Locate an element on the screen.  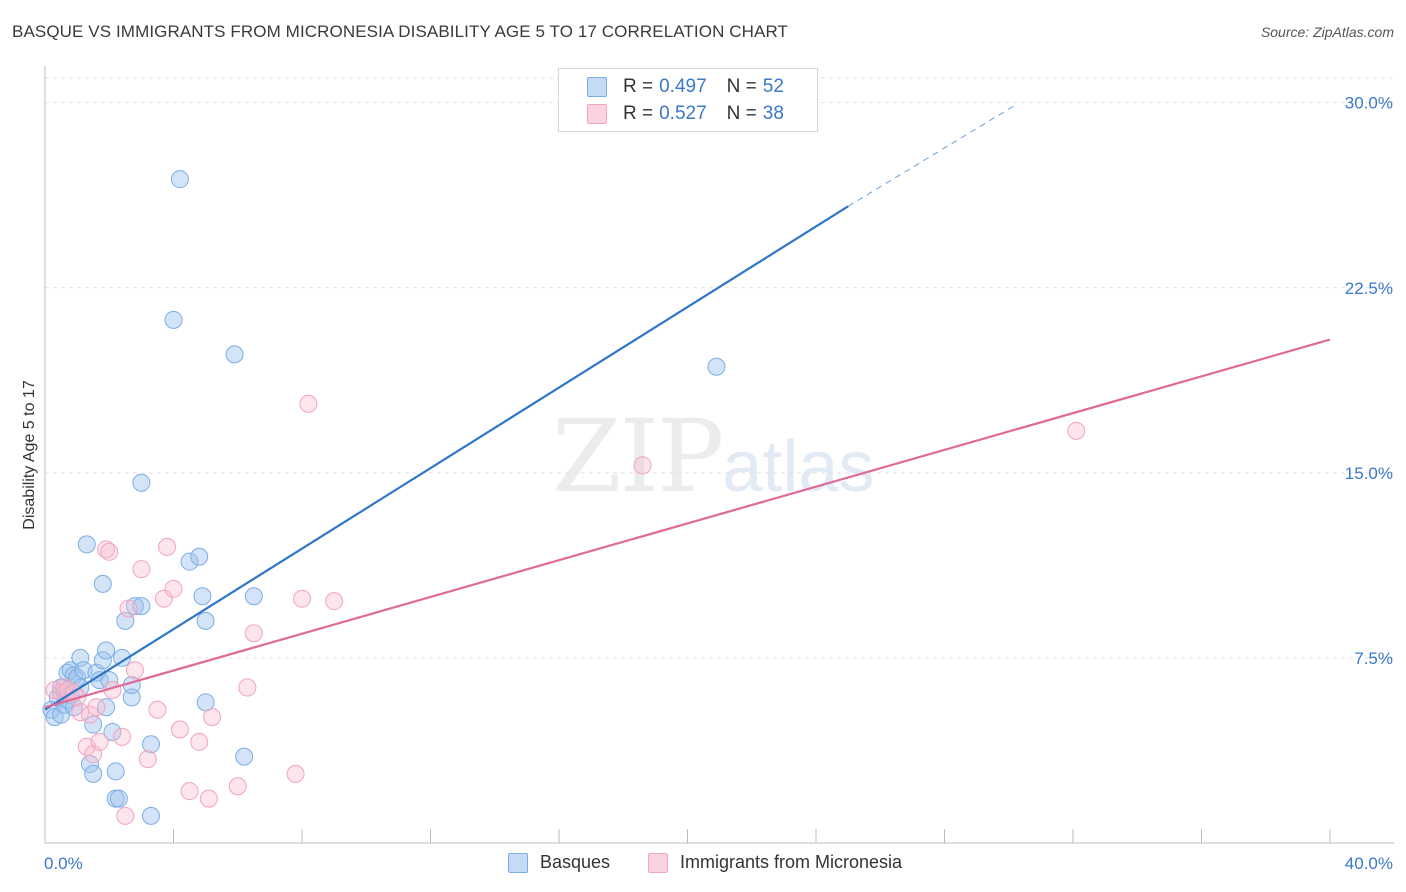
legend-item-micronesia: Immigrants from Micronesia is located at coordinates (775, 862).